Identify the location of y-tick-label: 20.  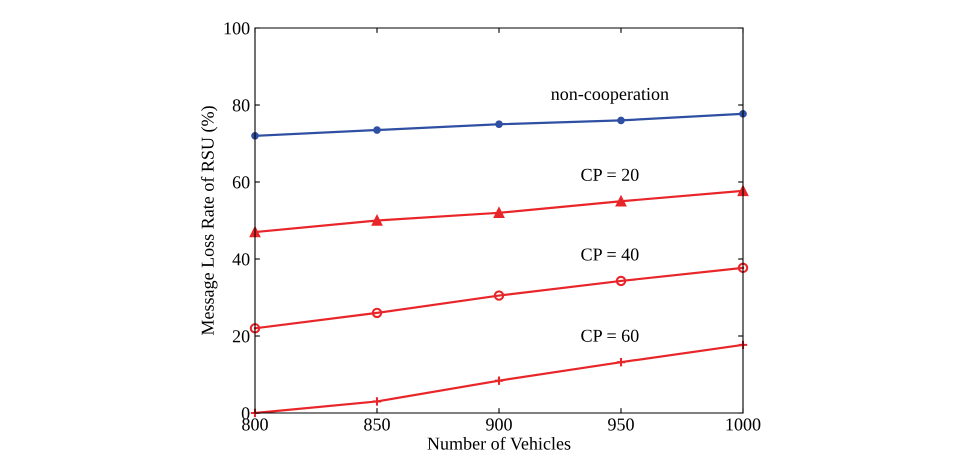
(241, 336).